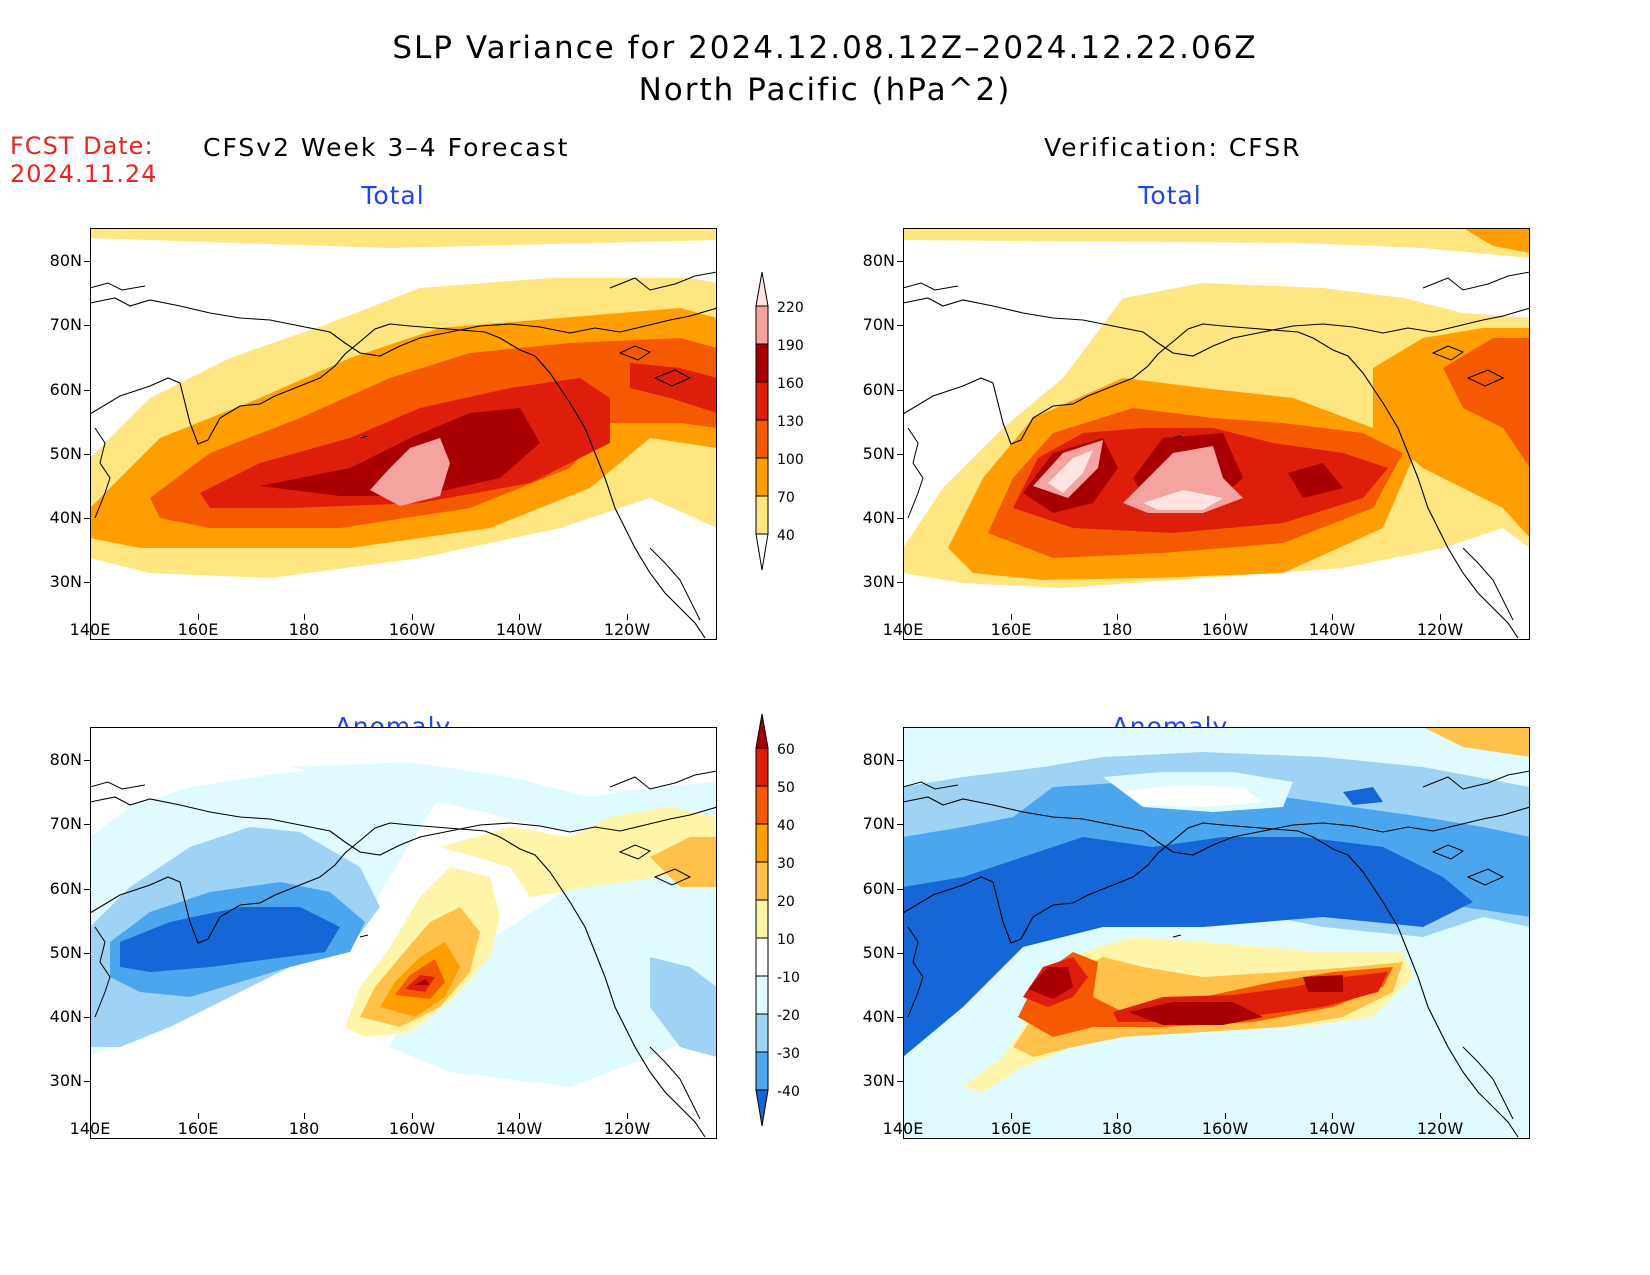  I want to click on left-column-title: CFSv2 Week 3–4 Forecast, so click(386, 147).